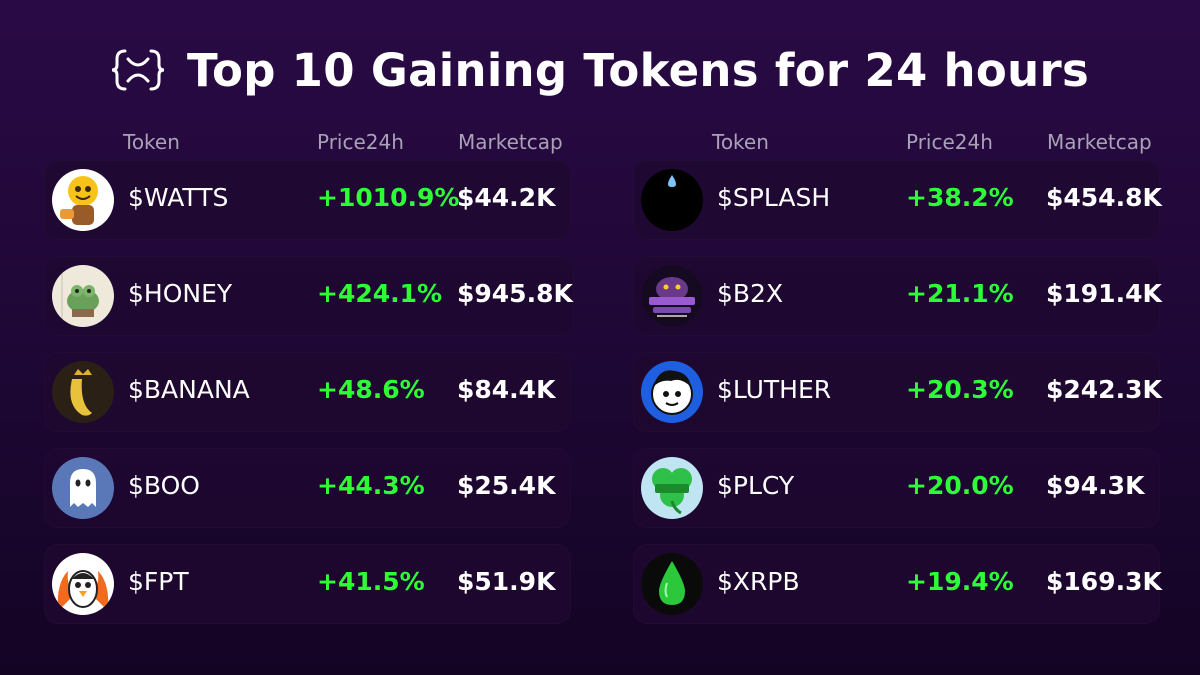  Describe the element at coordinates (371, 581) in the screenshot. I see `price-change: +41.5%` at that location.